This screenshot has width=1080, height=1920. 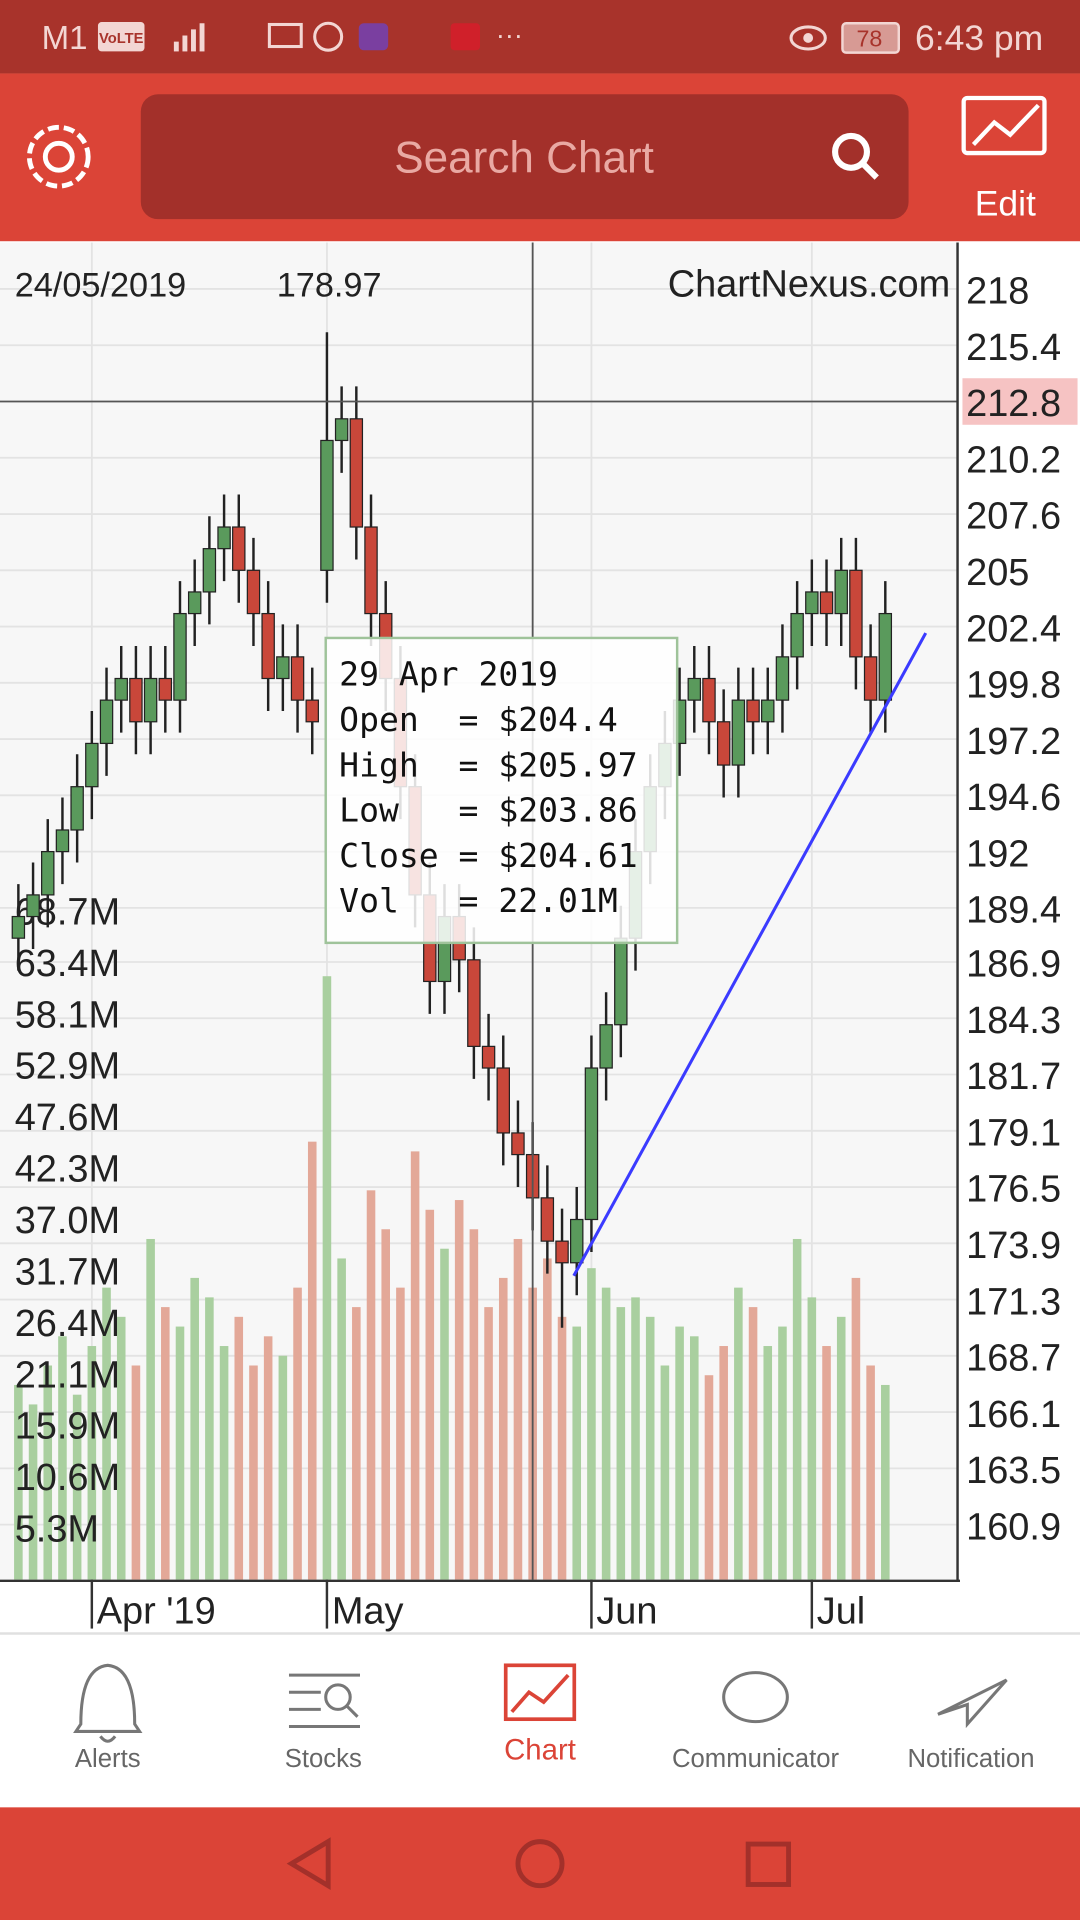 I want to click on nav-label: Stocks, so click(x=323, y=1759).